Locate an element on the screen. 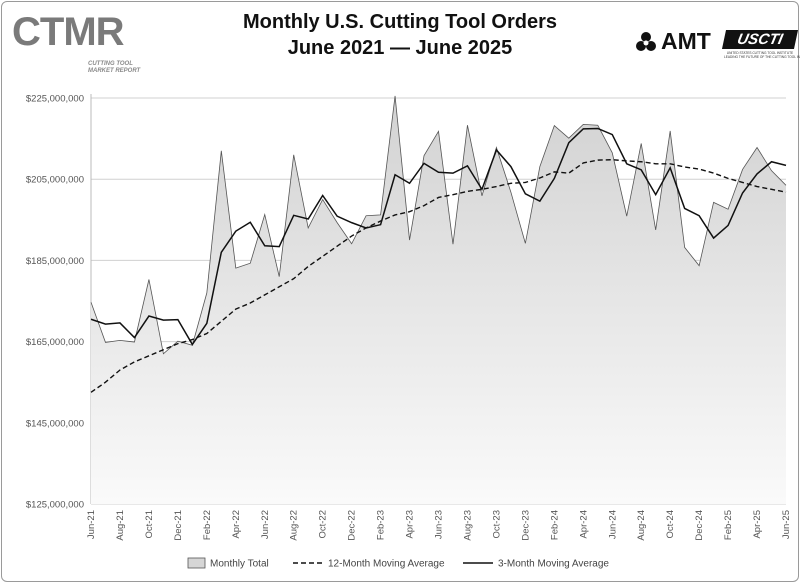  x-tick-label: Jun-22 is located at coordinates (265, 524).